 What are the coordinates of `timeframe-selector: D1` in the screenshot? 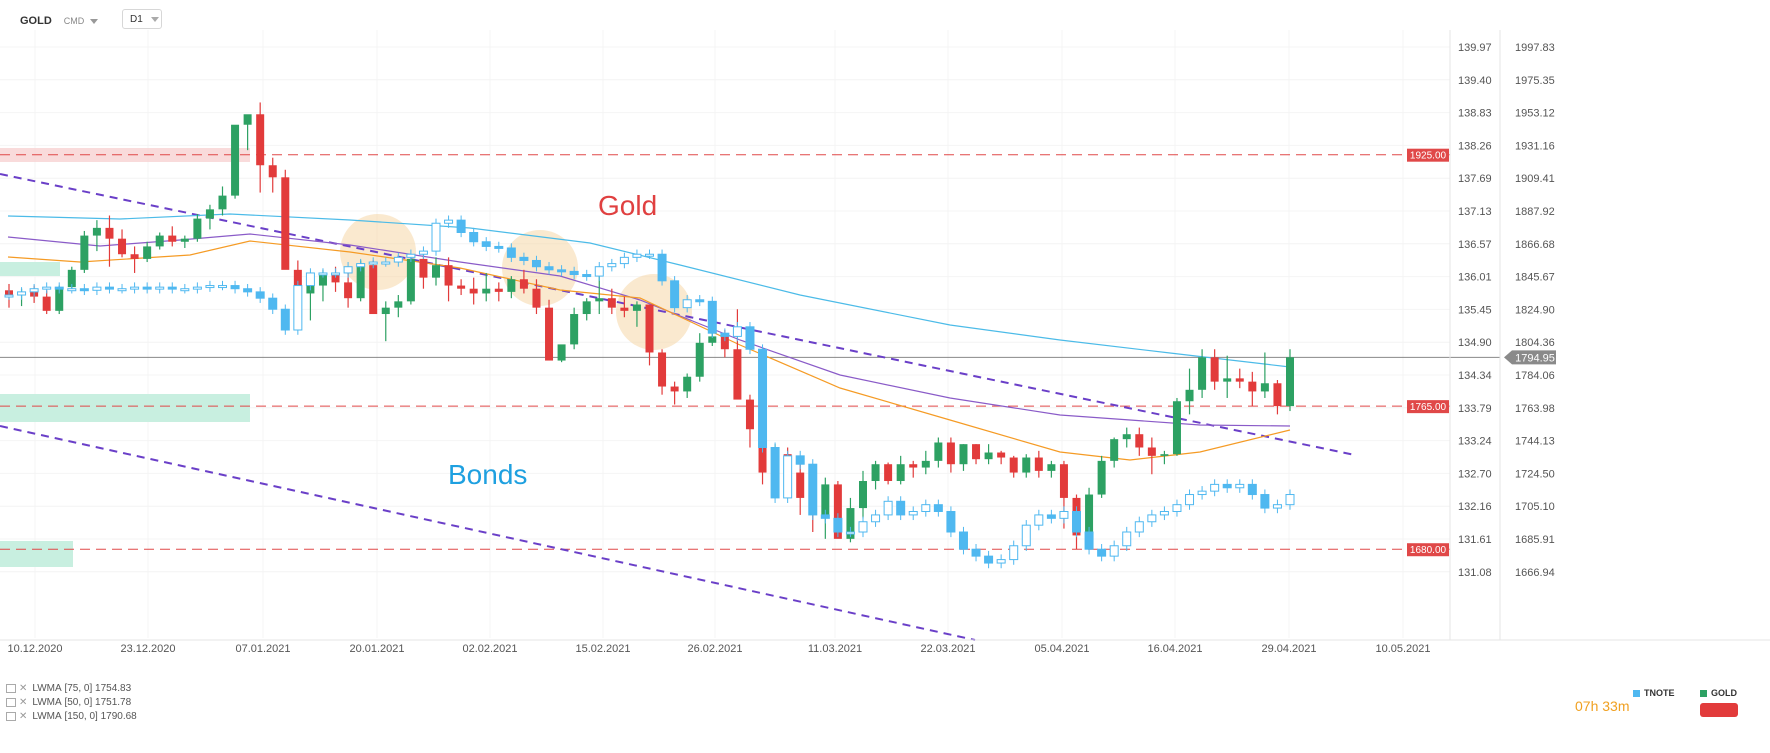 It's located at (142, 19).